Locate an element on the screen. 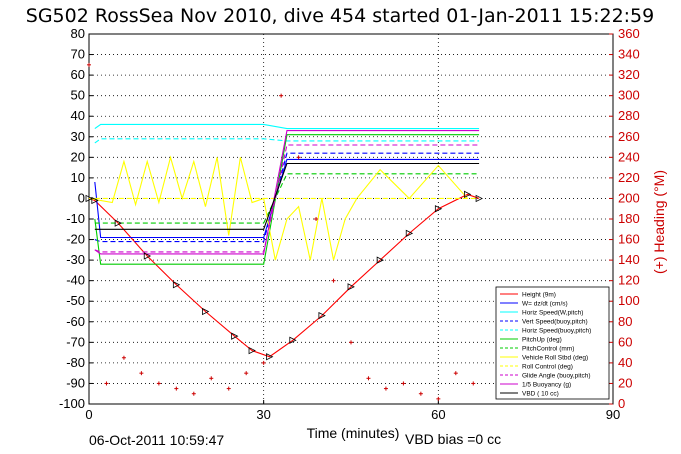 The image size is (681, 454). right-axis-label: (+) Heading (°M) is located at coordinates (659, 222).